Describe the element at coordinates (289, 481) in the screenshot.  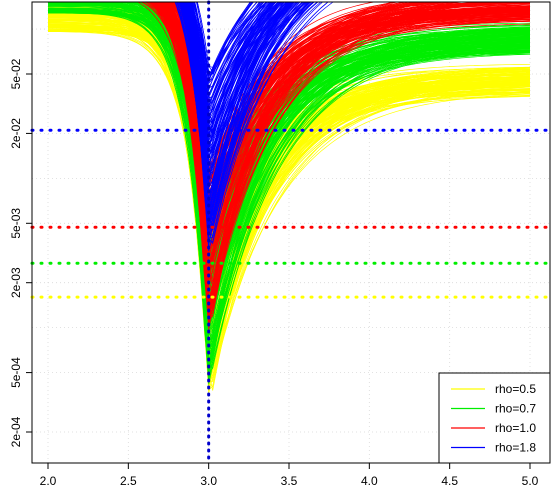
I see `x-tick-label: 3.5` at that location.